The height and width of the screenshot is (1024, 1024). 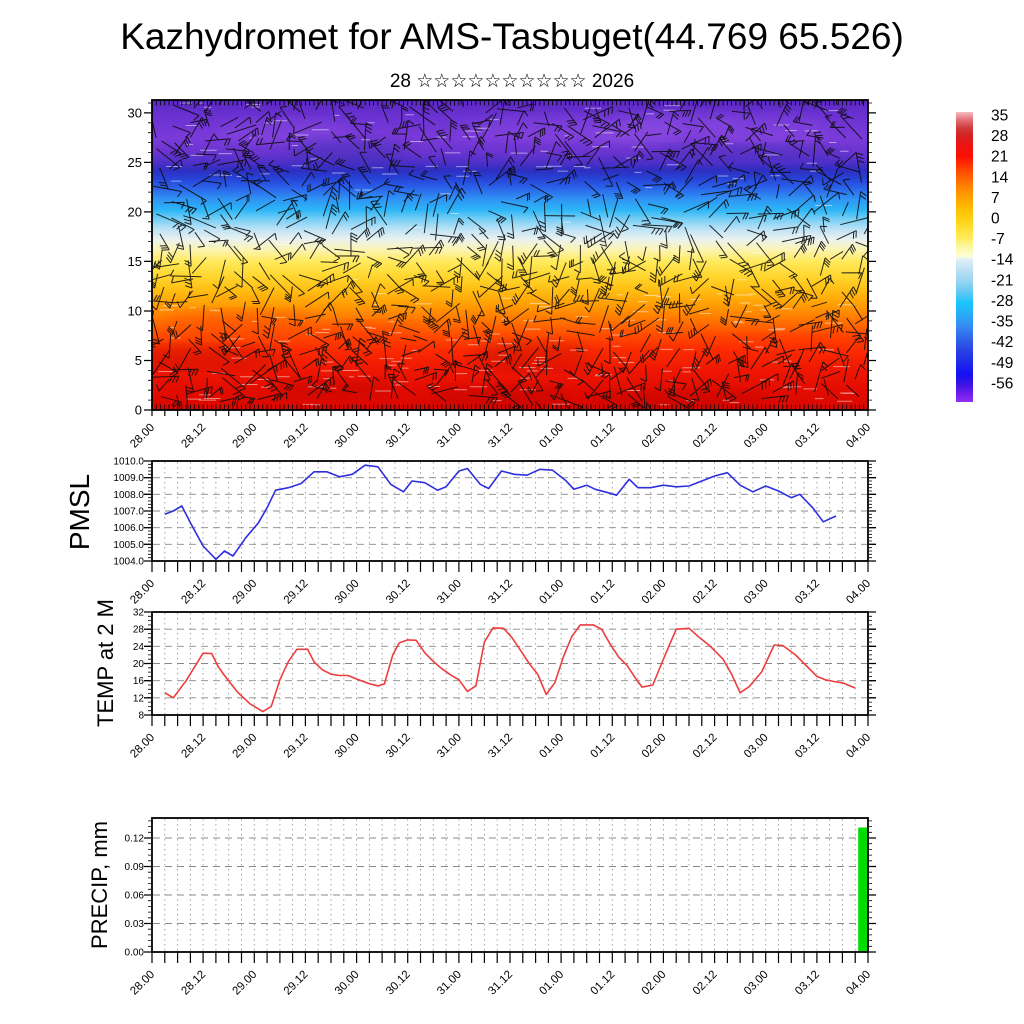 What do you see at coordinates (1002, 383) in the screenshot?
I see `colorbar-label: -56` at bounding box center [1002, 383].